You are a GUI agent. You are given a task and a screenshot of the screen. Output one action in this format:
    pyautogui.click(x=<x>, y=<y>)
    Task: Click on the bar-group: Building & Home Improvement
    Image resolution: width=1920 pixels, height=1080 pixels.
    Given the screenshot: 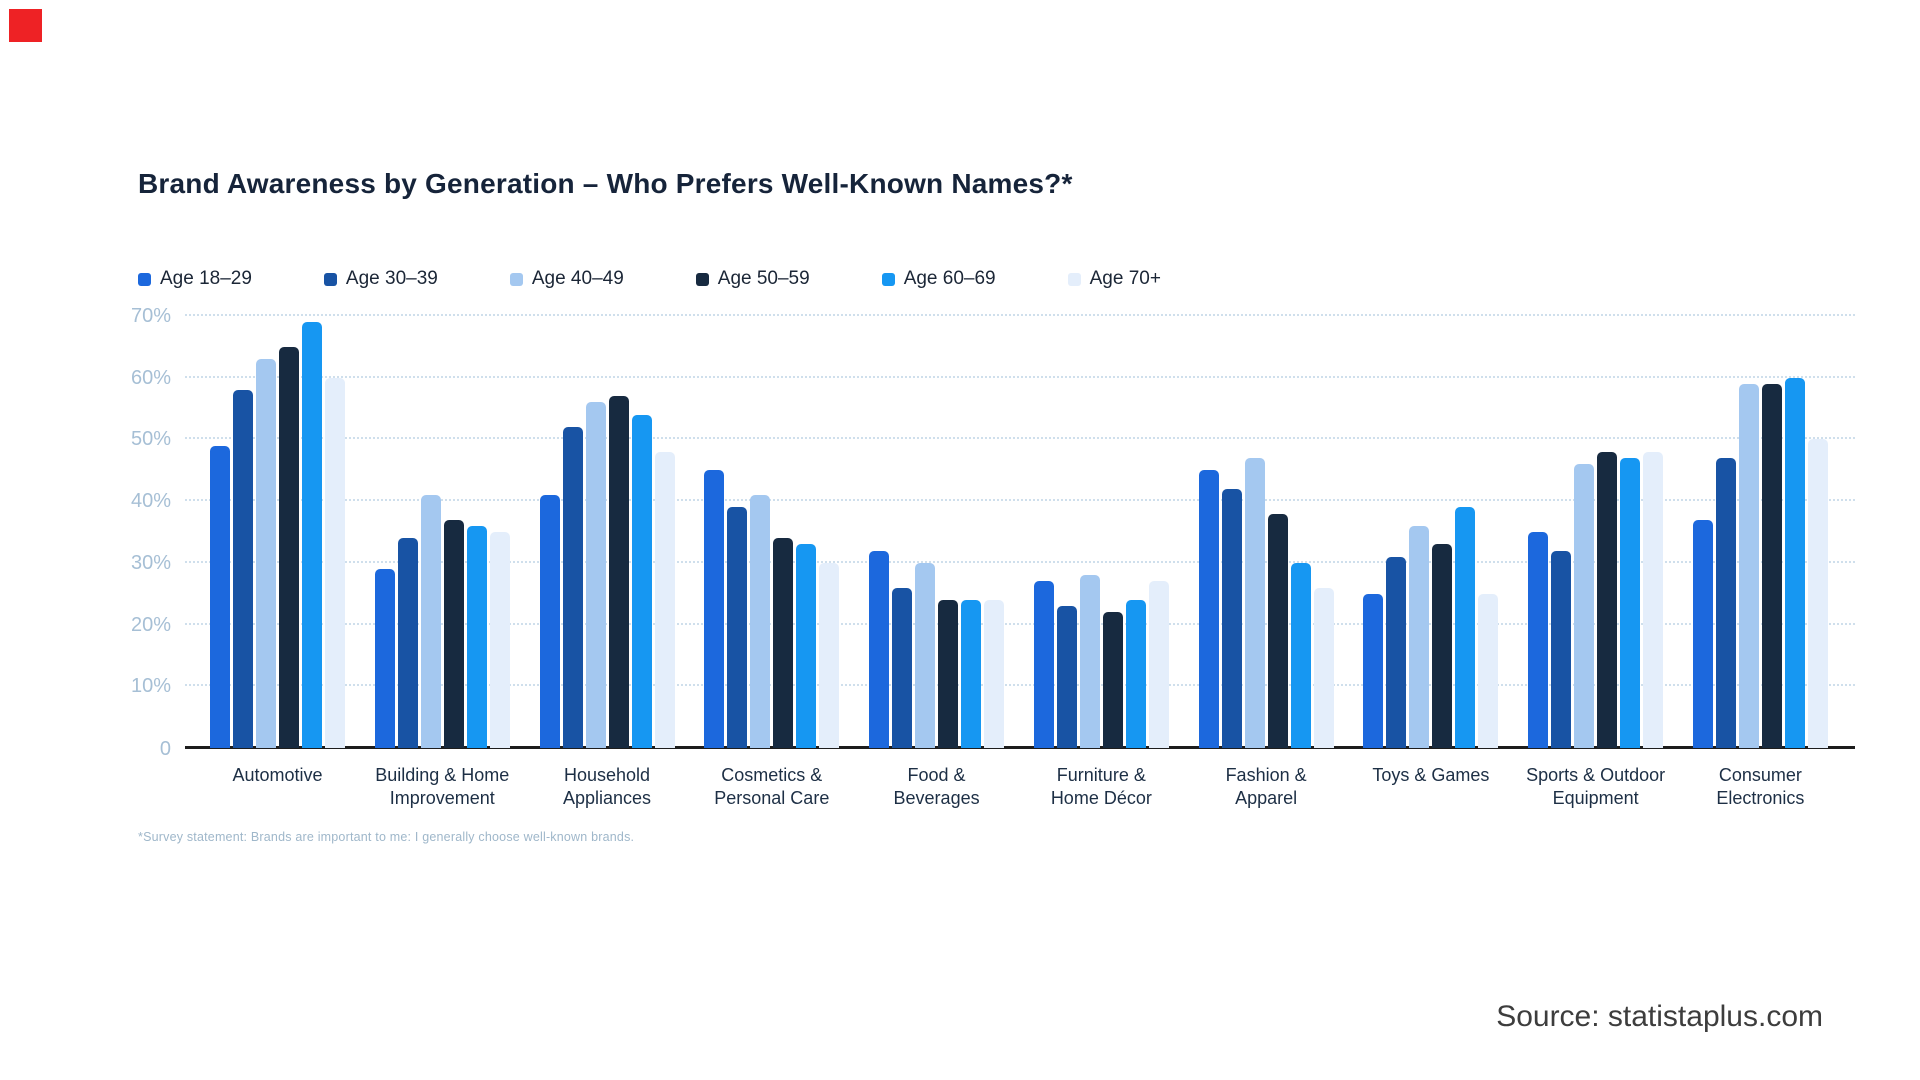 What is the action you would take?
    pyautogui.click(x=442, y=562)
    